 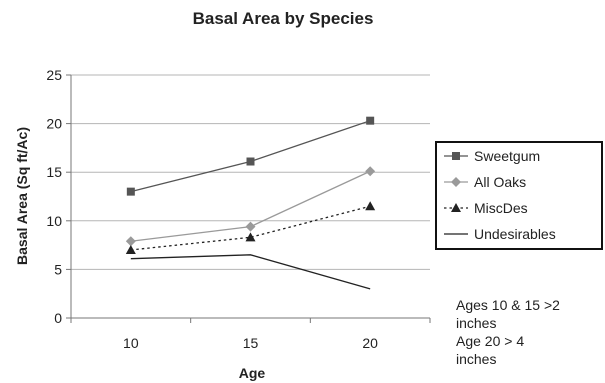 I want to click on legend-label: Undesirables, so click(x=515, y=234).